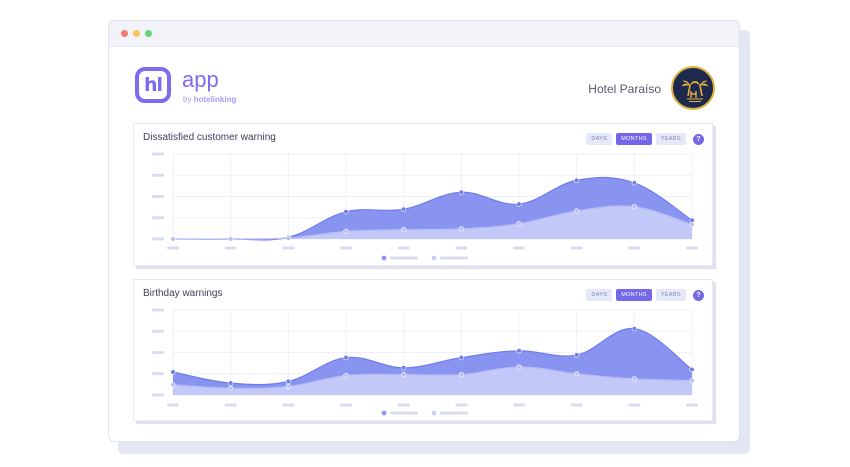 This screenshot has width=850, height=467. What do you see at coordinates (153, 85) in the screenshot?
I see `app-logo-mark: hl` at bounding box center [153, 85].